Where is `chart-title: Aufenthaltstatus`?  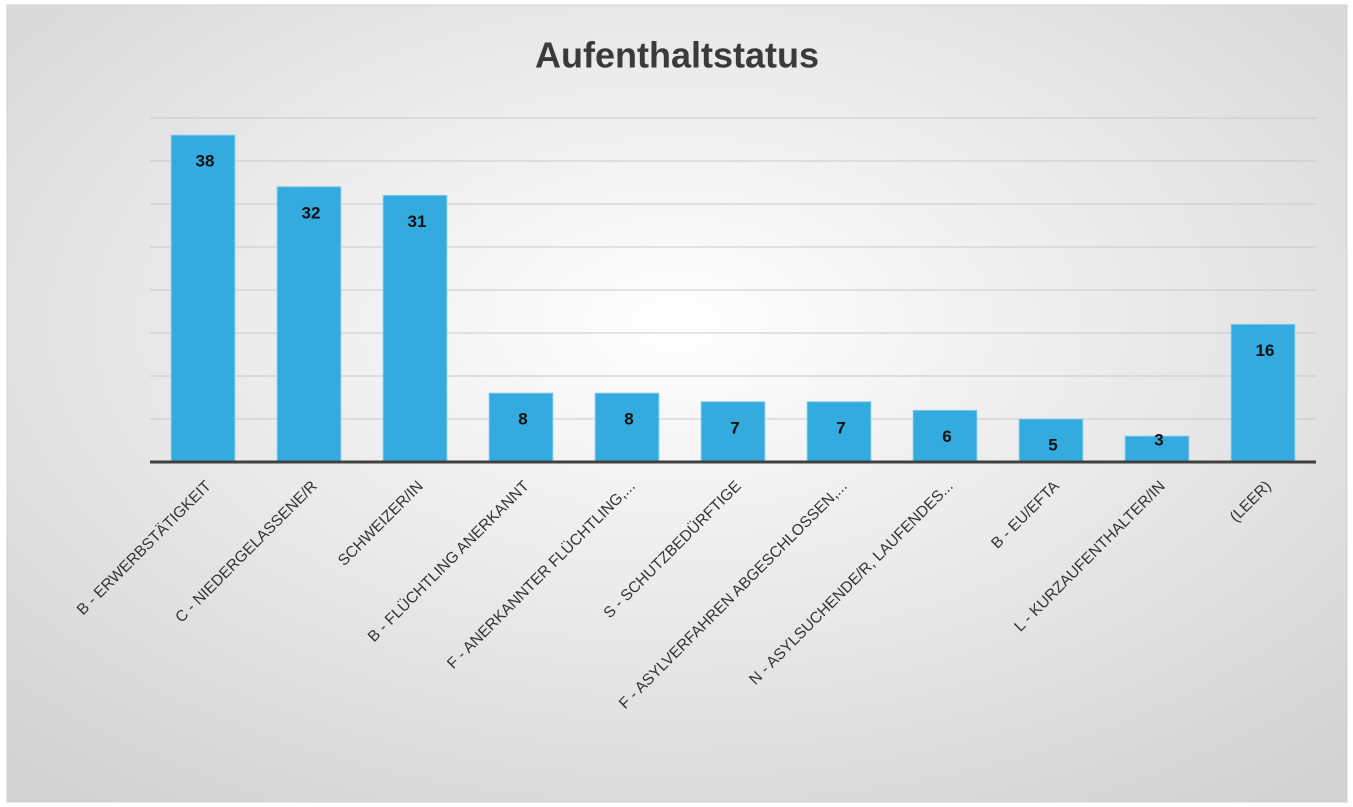
chart-title: Aufenthaltstatus is located at coordinates (677, 55).